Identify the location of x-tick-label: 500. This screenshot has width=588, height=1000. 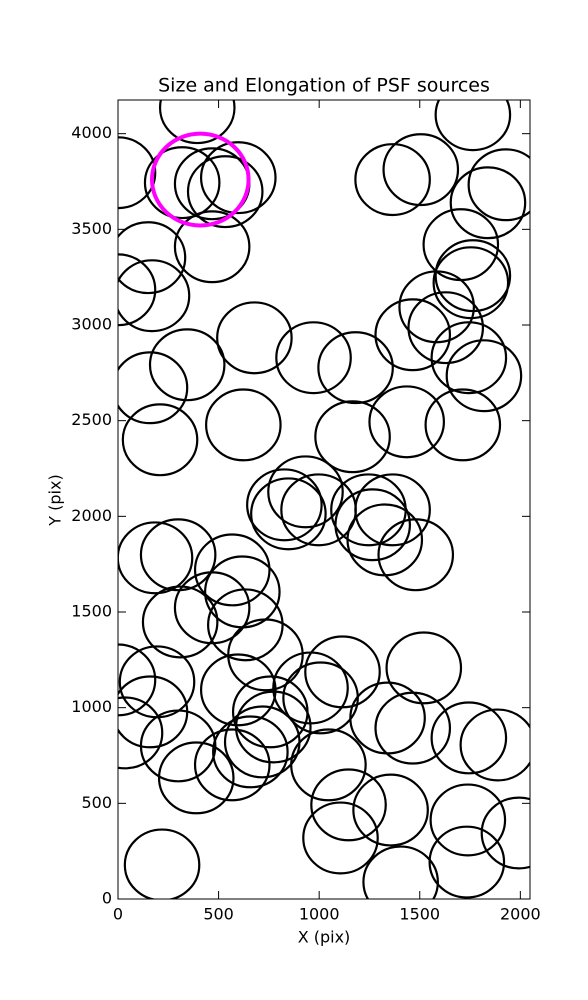
(218, 914).